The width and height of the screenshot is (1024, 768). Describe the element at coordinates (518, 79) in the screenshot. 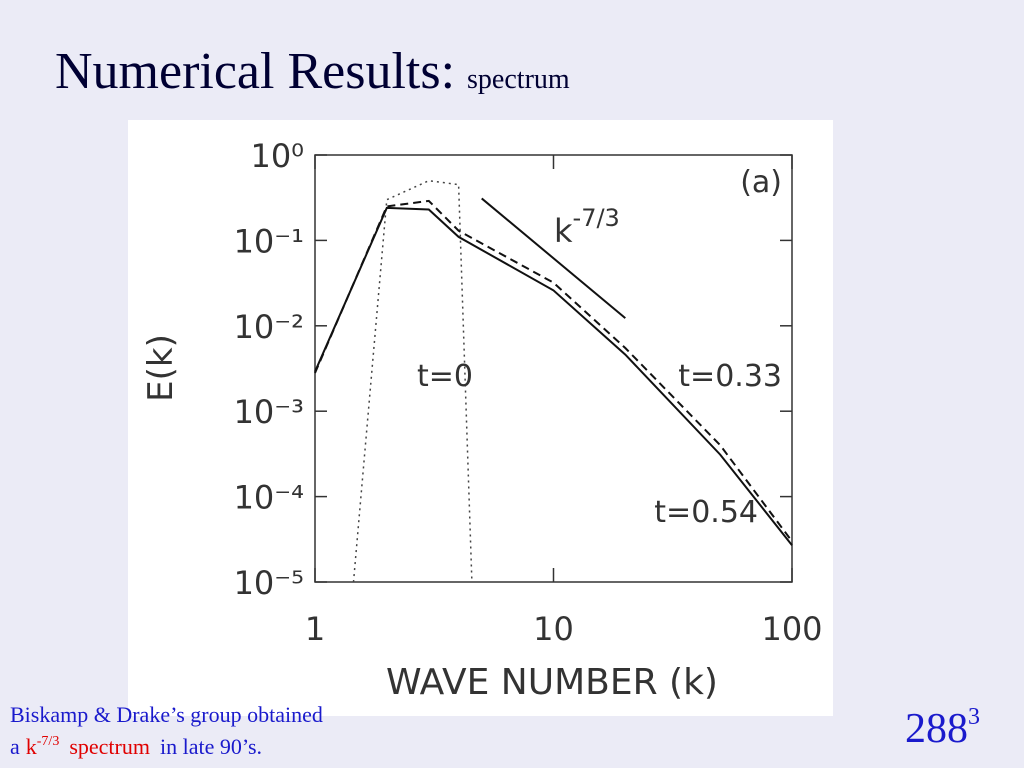

I see `title-sub: spectrum` at that location.